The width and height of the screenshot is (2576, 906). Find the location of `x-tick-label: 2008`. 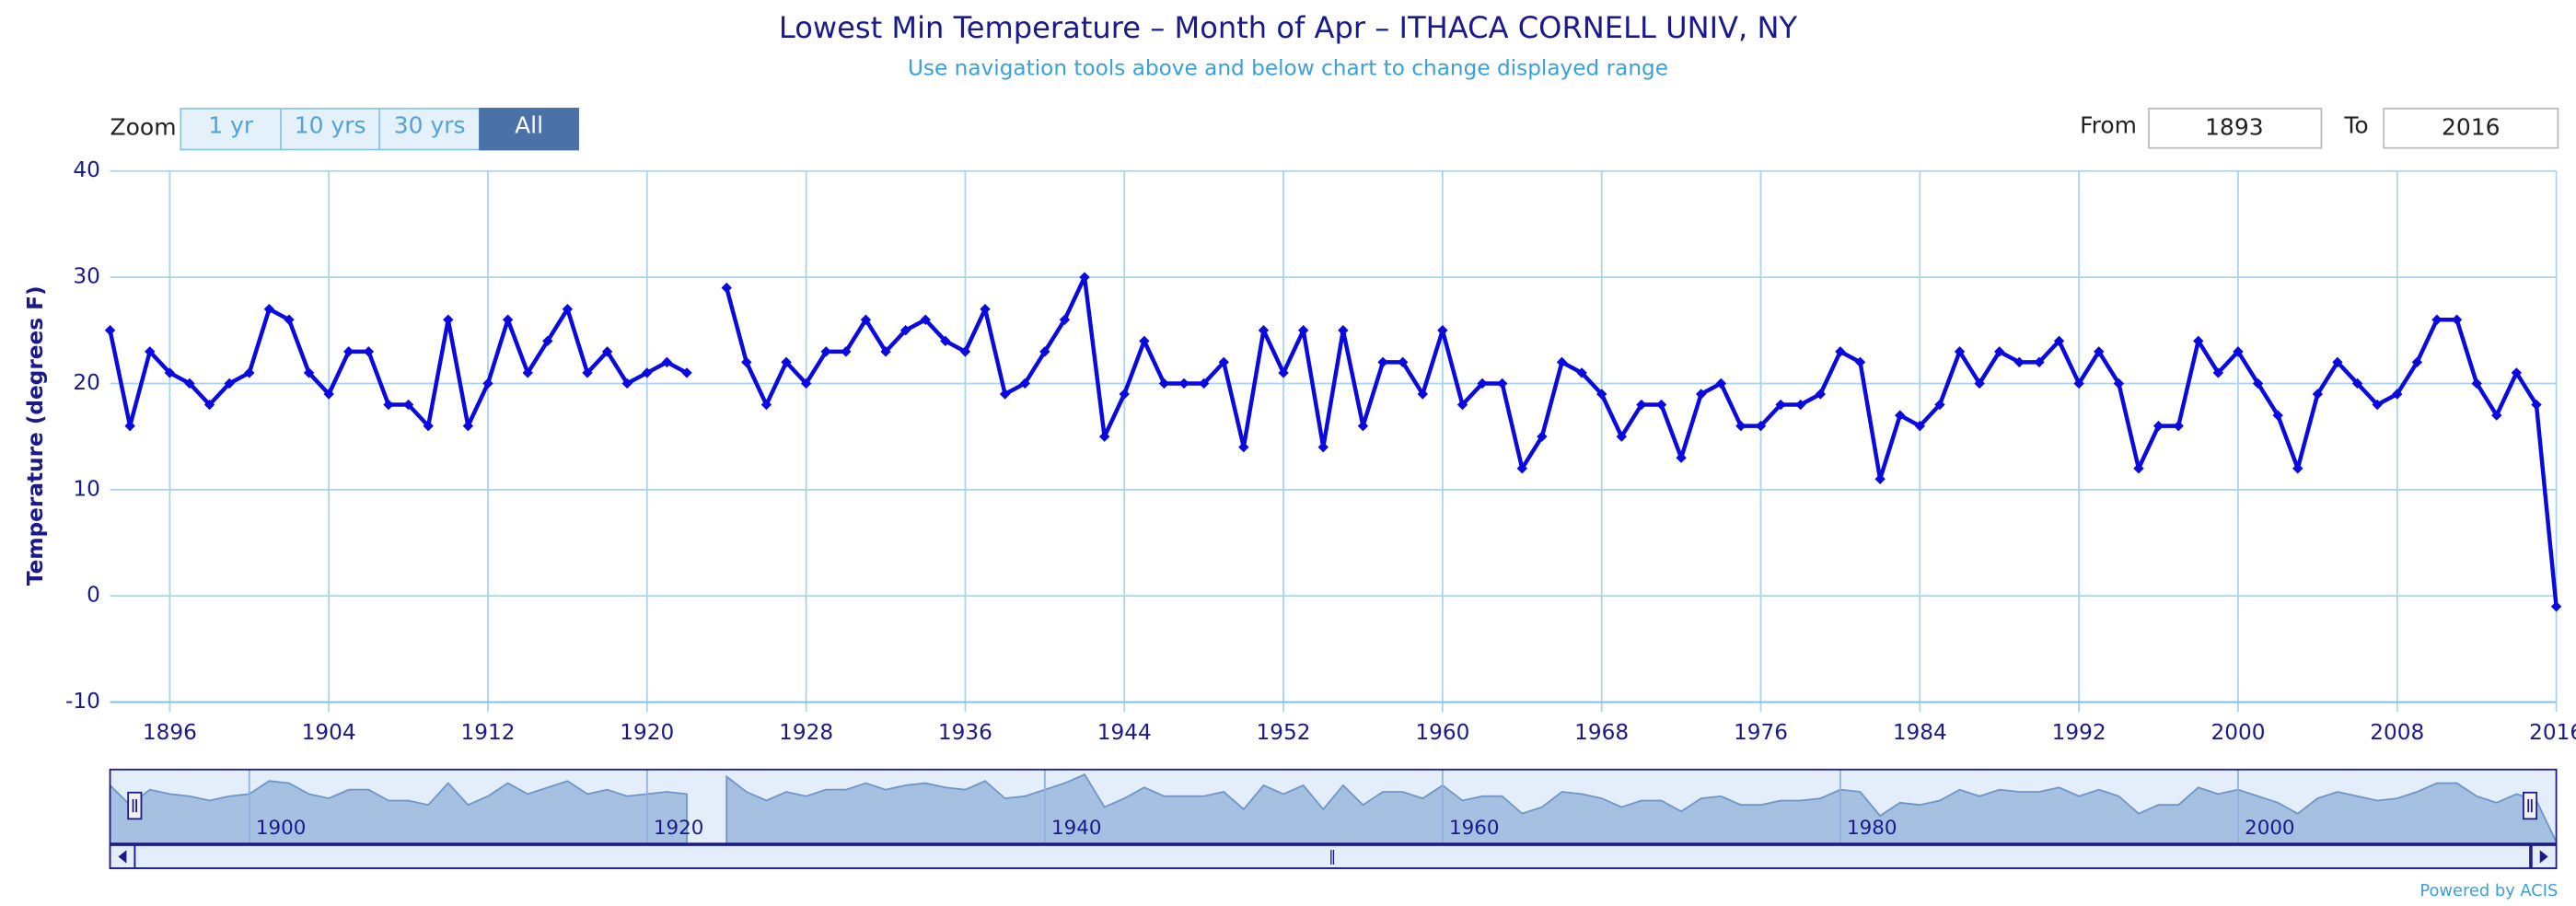

x-tick-label: 2008 is located at coordinates (2397, 732).